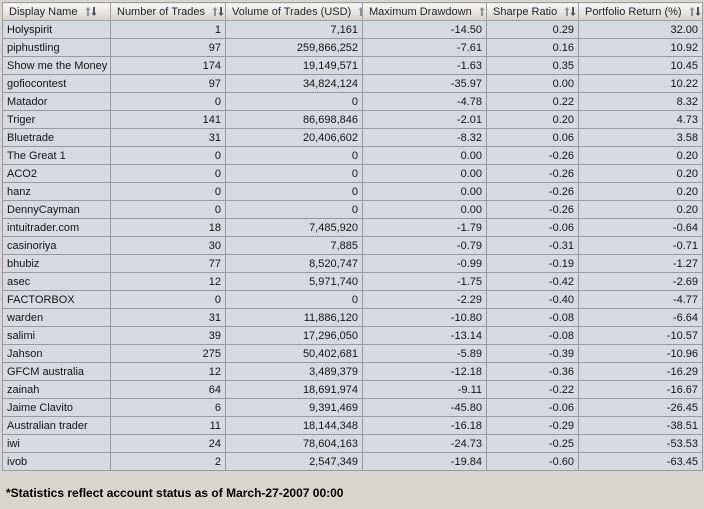 The width and height of the screenshot is (704, 509). What do you see at coordinates (532, 101) in the screenshot?
I see `value-cell: 0.22` at bounding box center [532, 101].